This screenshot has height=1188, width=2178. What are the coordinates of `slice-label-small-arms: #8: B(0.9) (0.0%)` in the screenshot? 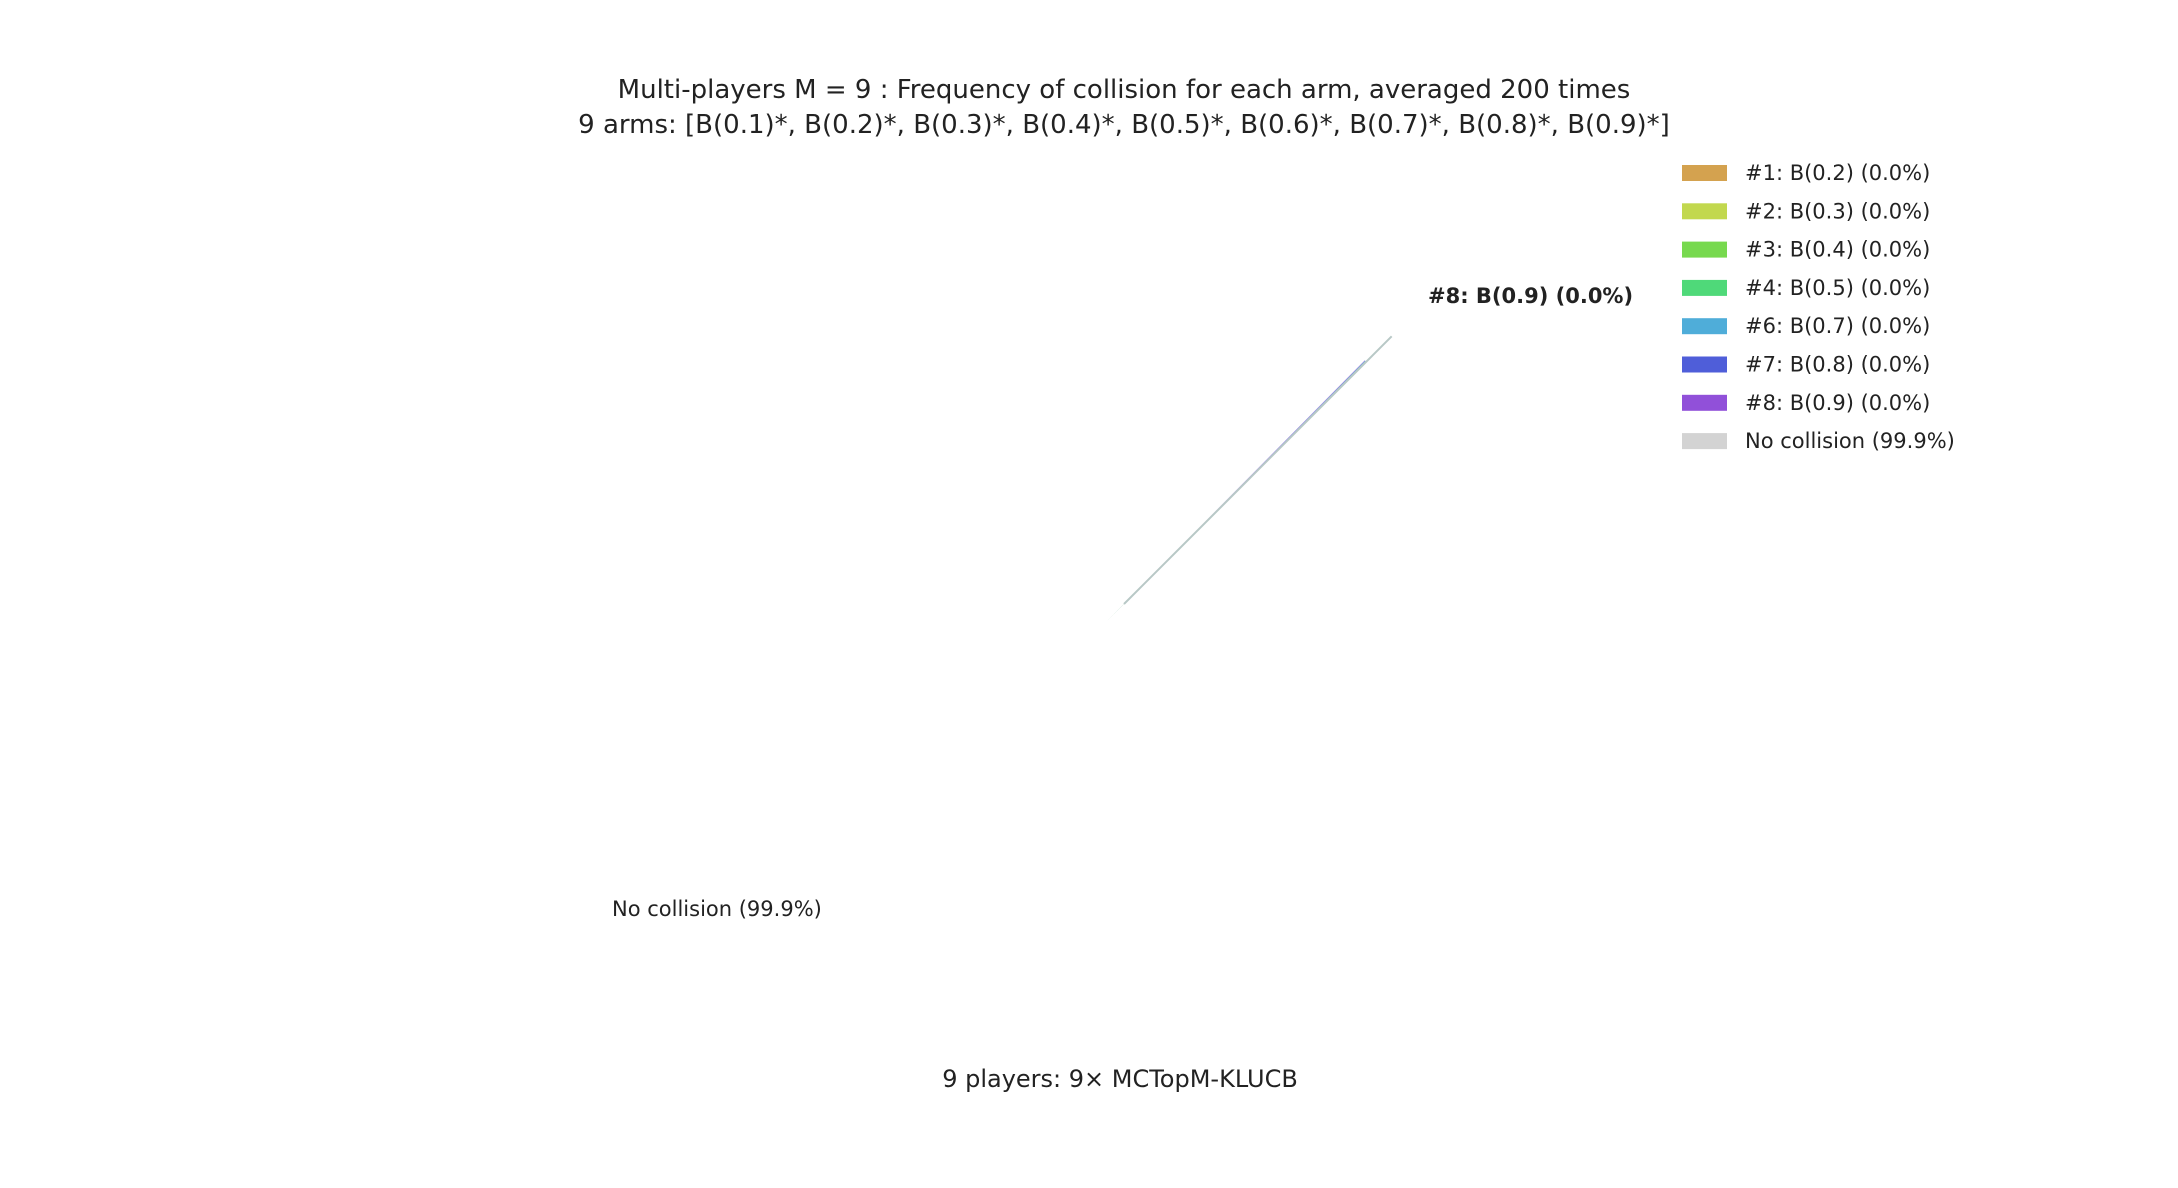 It's located at (1530, 296).